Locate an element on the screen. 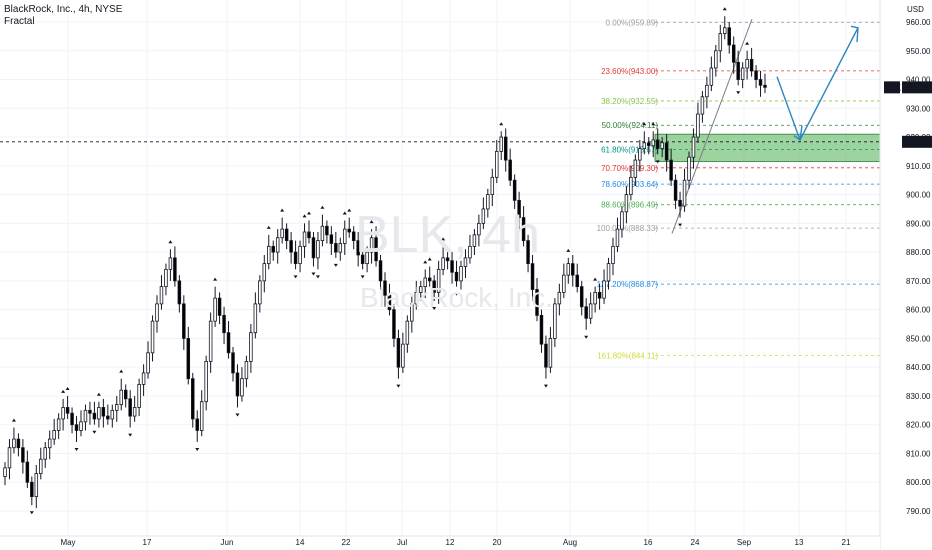 Image resolution: width=932 pixels, height=550 pixels. time-tick-label: Jun is located at coordinates (227, 542).